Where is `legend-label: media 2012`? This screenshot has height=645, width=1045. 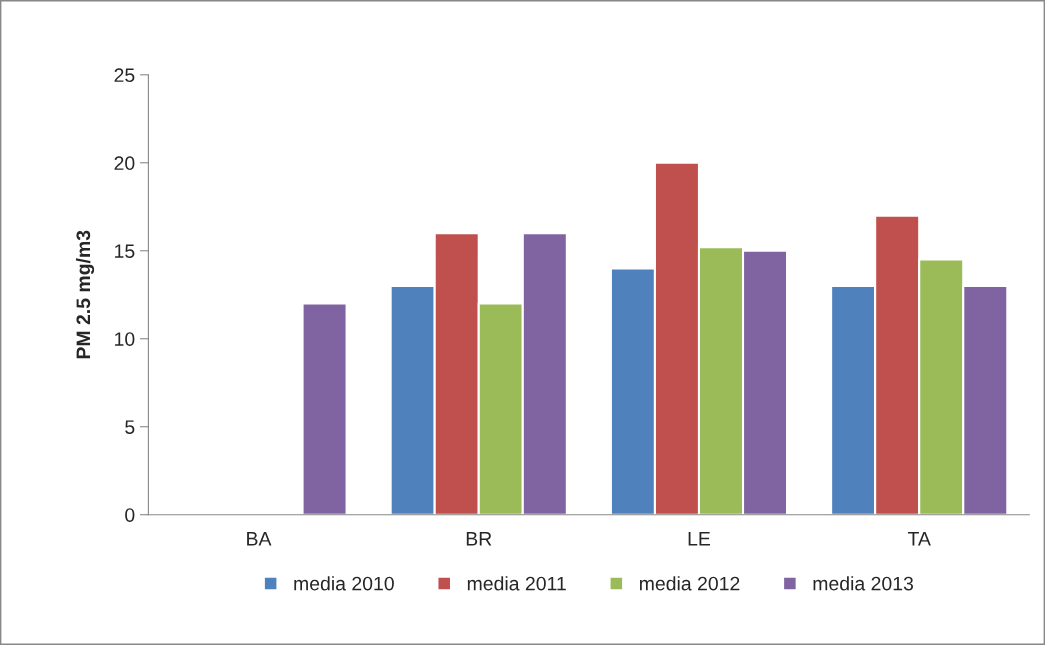 legend-label: media 2012 is located at coordinates (689, 583).